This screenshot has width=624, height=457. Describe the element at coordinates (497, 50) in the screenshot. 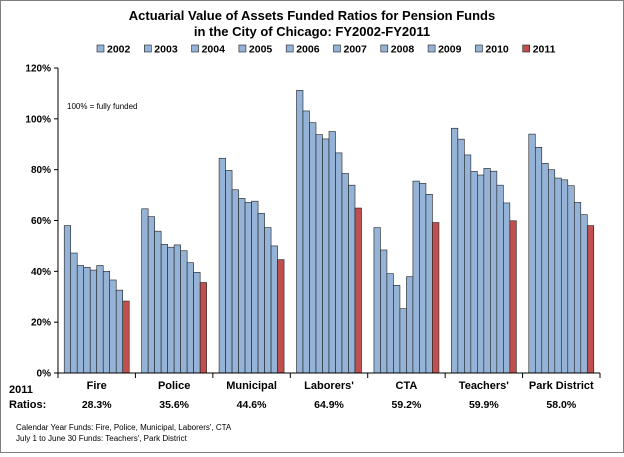

I see `legend-label-2010: 2010` at that location.